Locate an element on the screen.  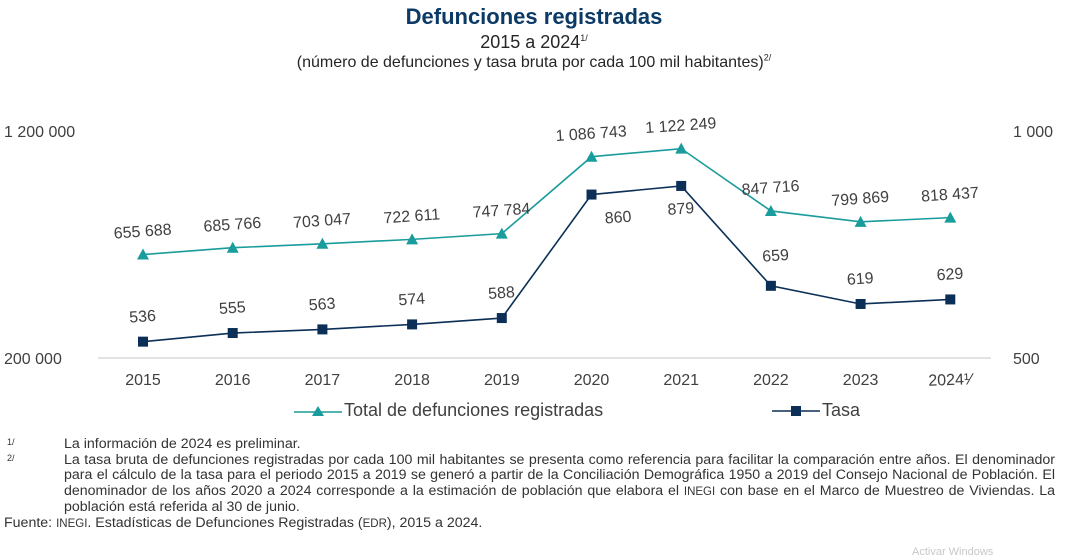
x-tick-label: 2015 is located at coordinates (143, 380).